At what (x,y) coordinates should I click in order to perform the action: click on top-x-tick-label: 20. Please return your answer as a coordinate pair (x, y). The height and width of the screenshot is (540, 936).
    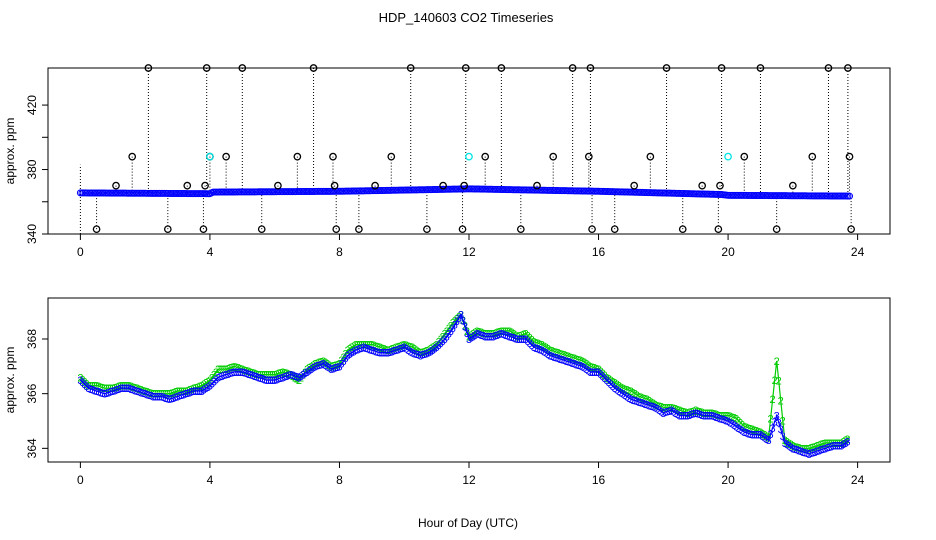
    Looking at the image, I should click on (728, 252).